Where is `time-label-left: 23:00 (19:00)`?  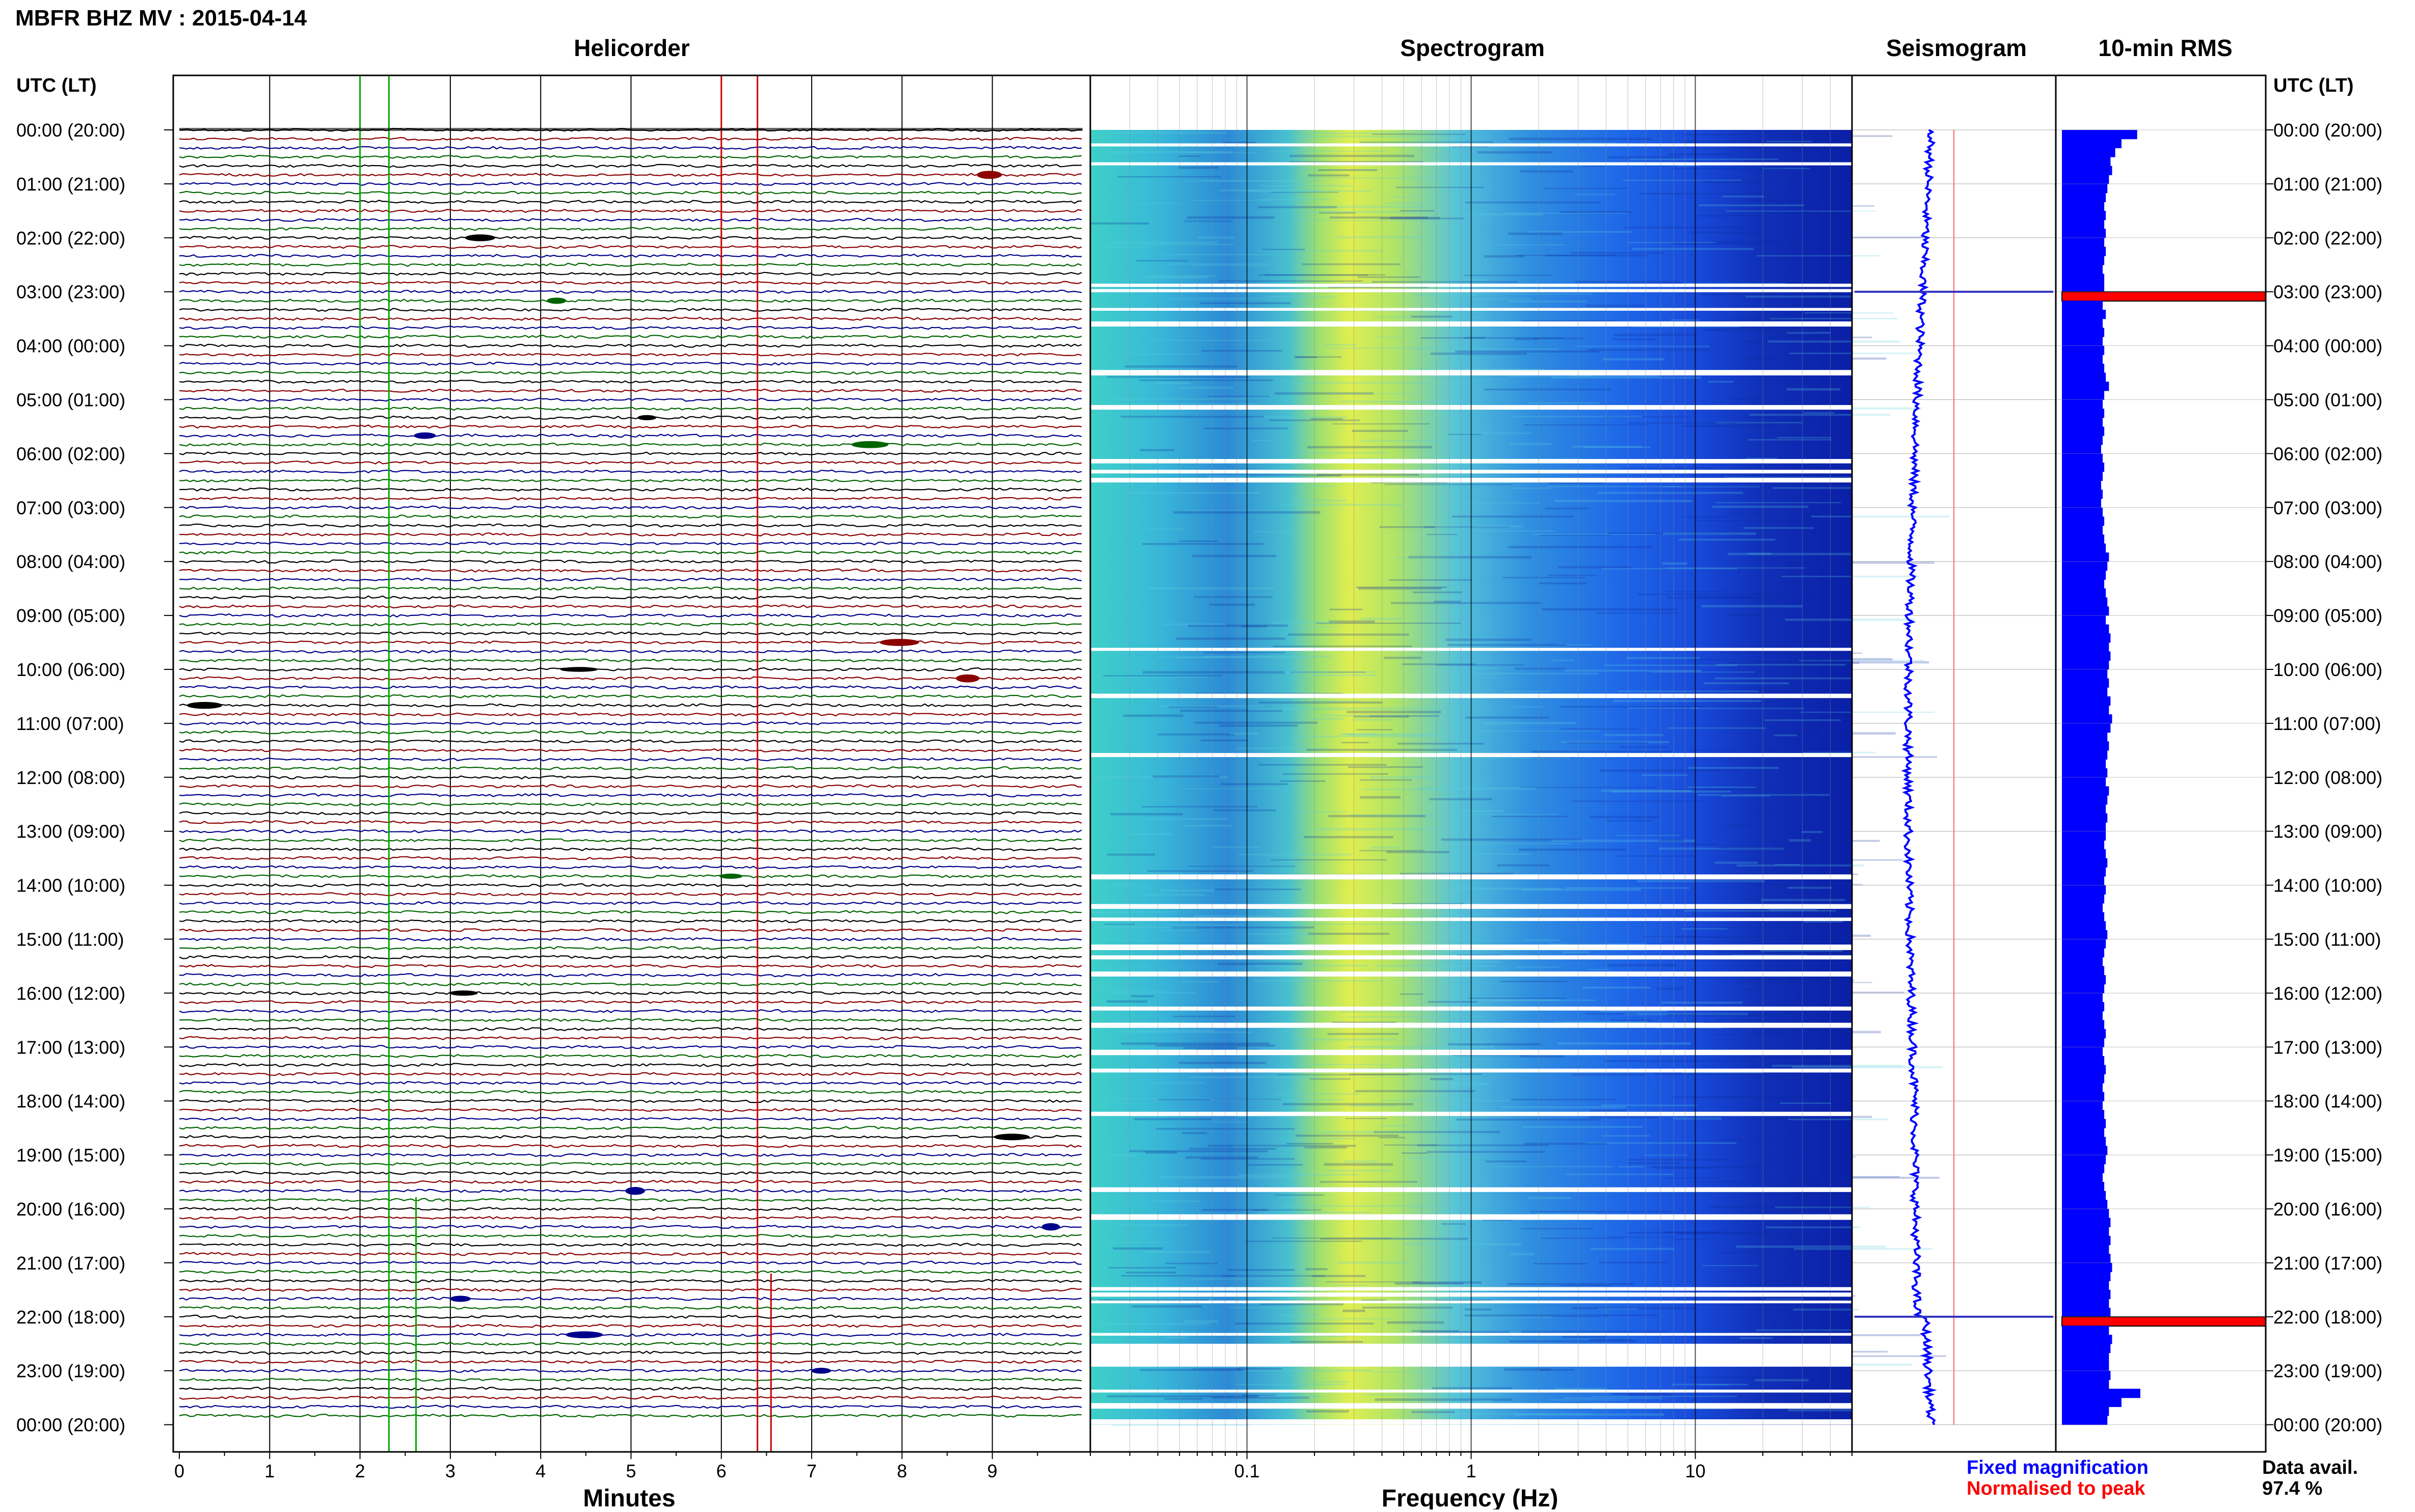 time-label-left: 23:00 (19:00) is located at coordinates (70, 1371).